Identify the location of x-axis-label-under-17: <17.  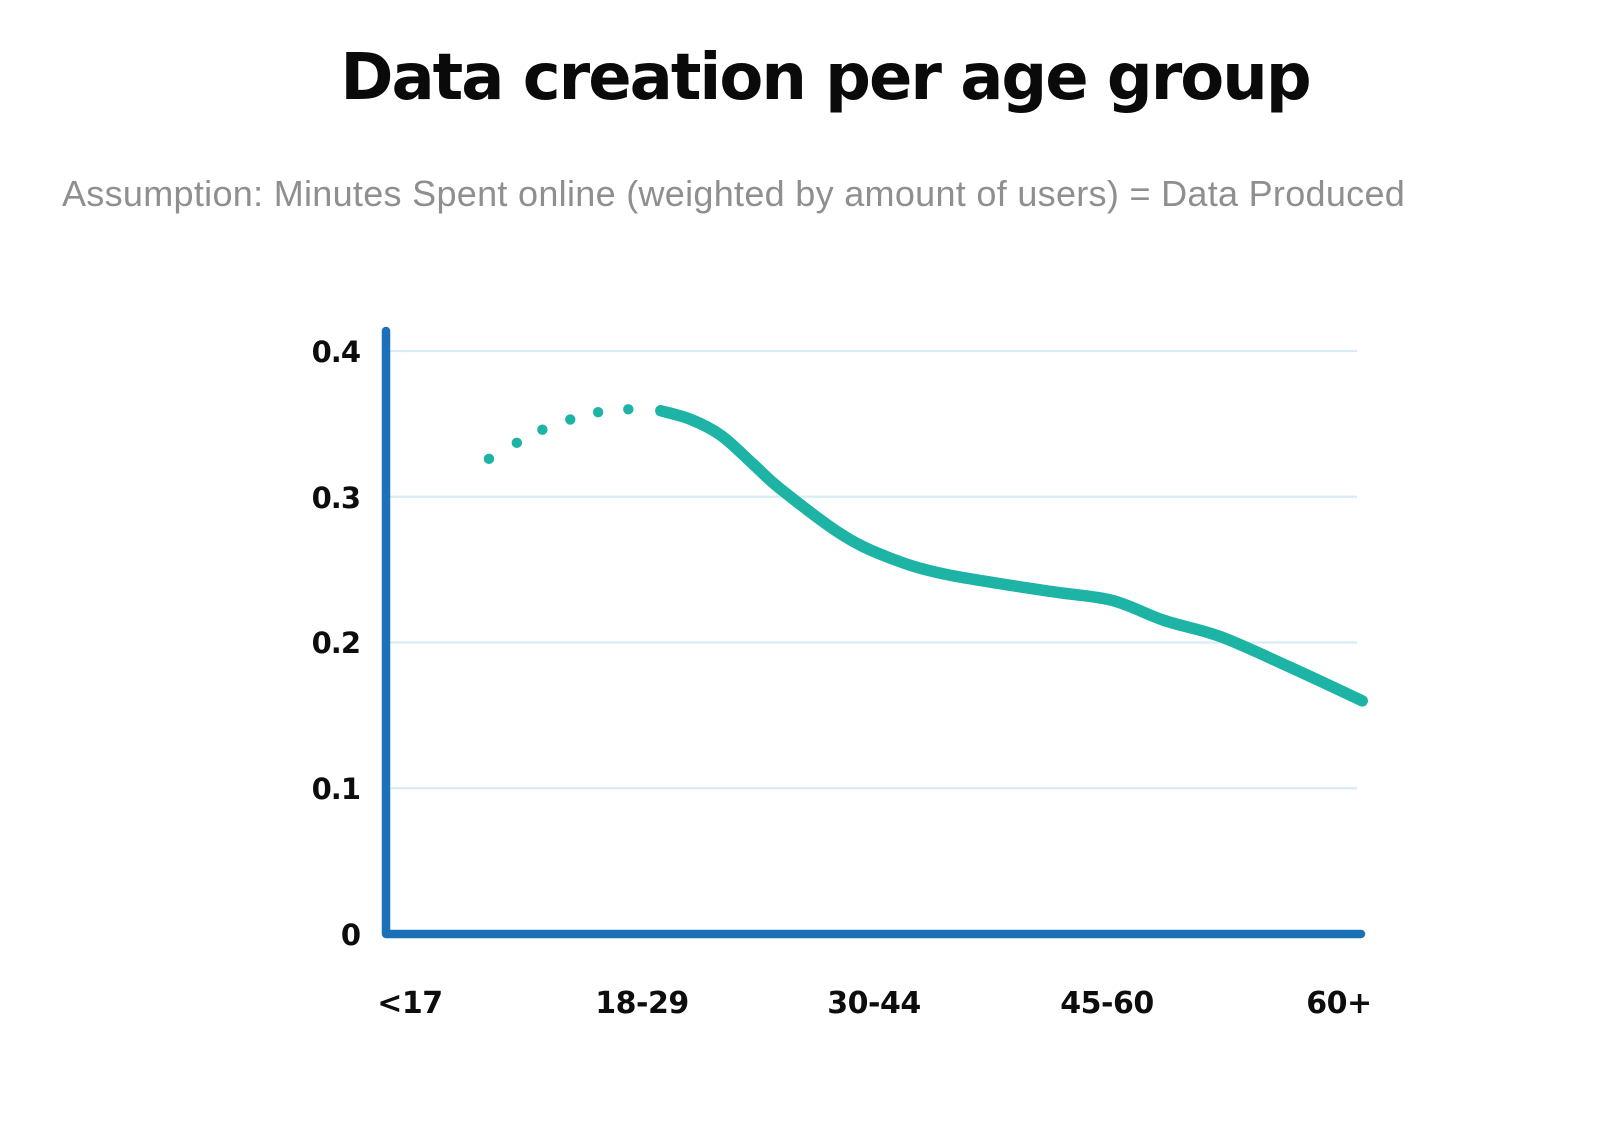
(410, 1003).